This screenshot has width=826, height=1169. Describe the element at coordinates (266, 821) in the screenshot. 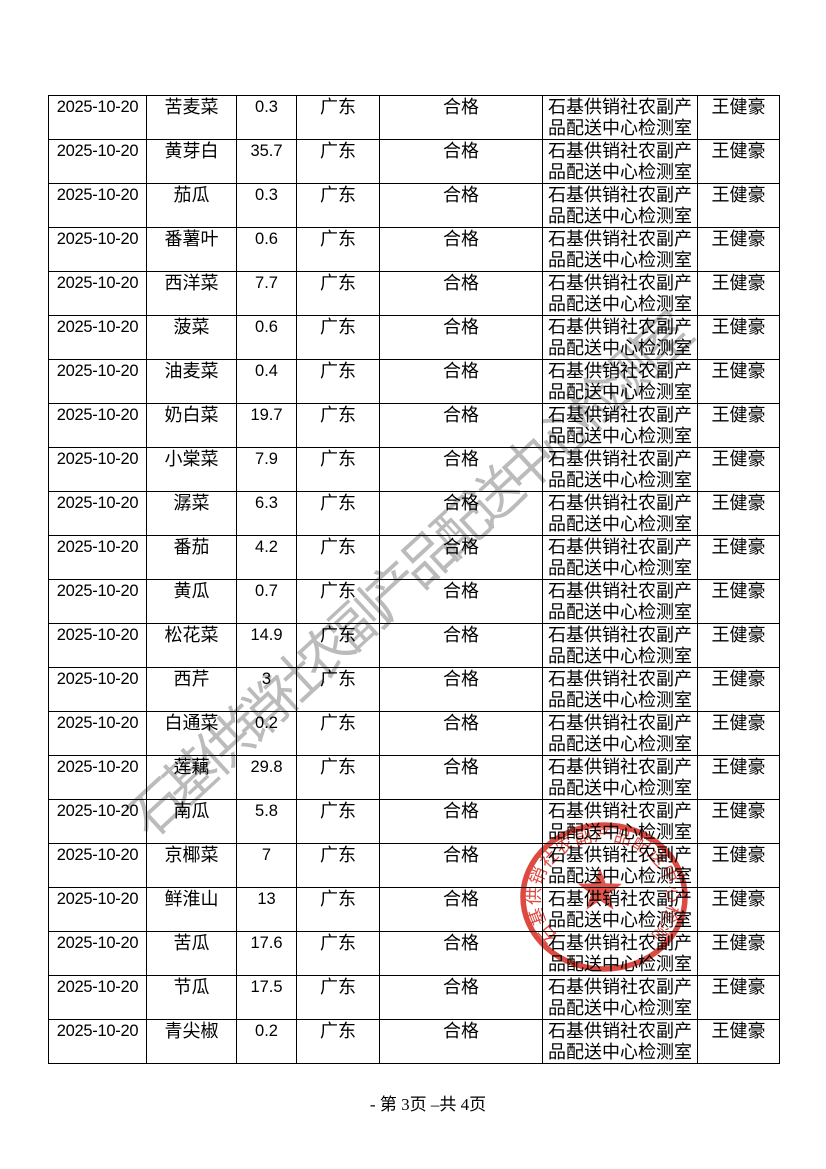

I see `cell-value: 5.8` at that location.